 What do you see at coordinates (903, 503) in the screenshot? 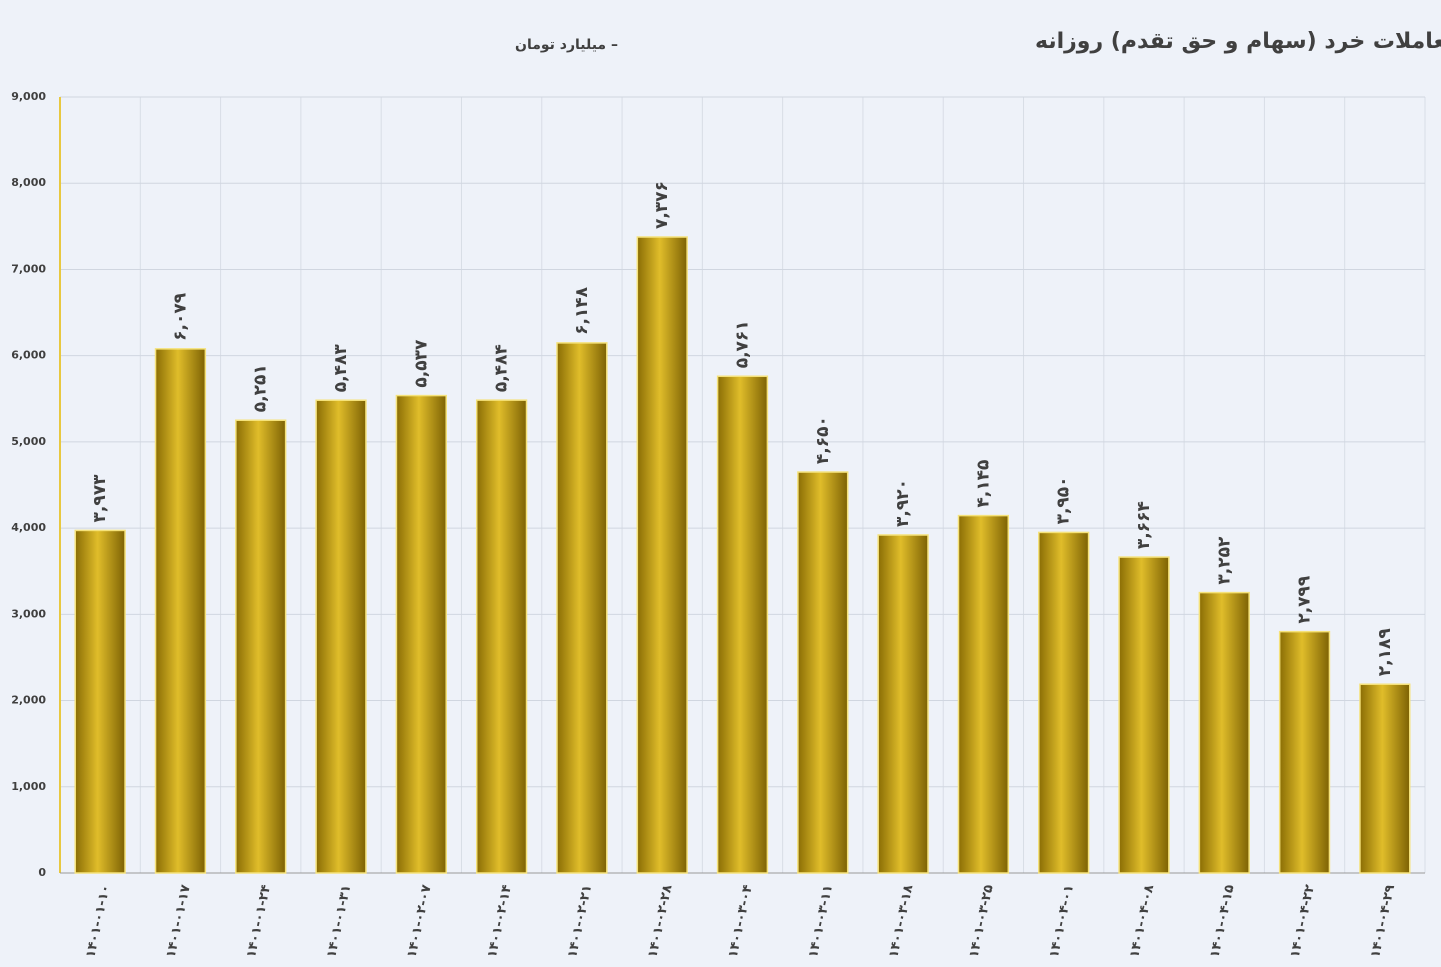
I see `value-label: ۳,۹۲۰` at bounding box center [903, 503].